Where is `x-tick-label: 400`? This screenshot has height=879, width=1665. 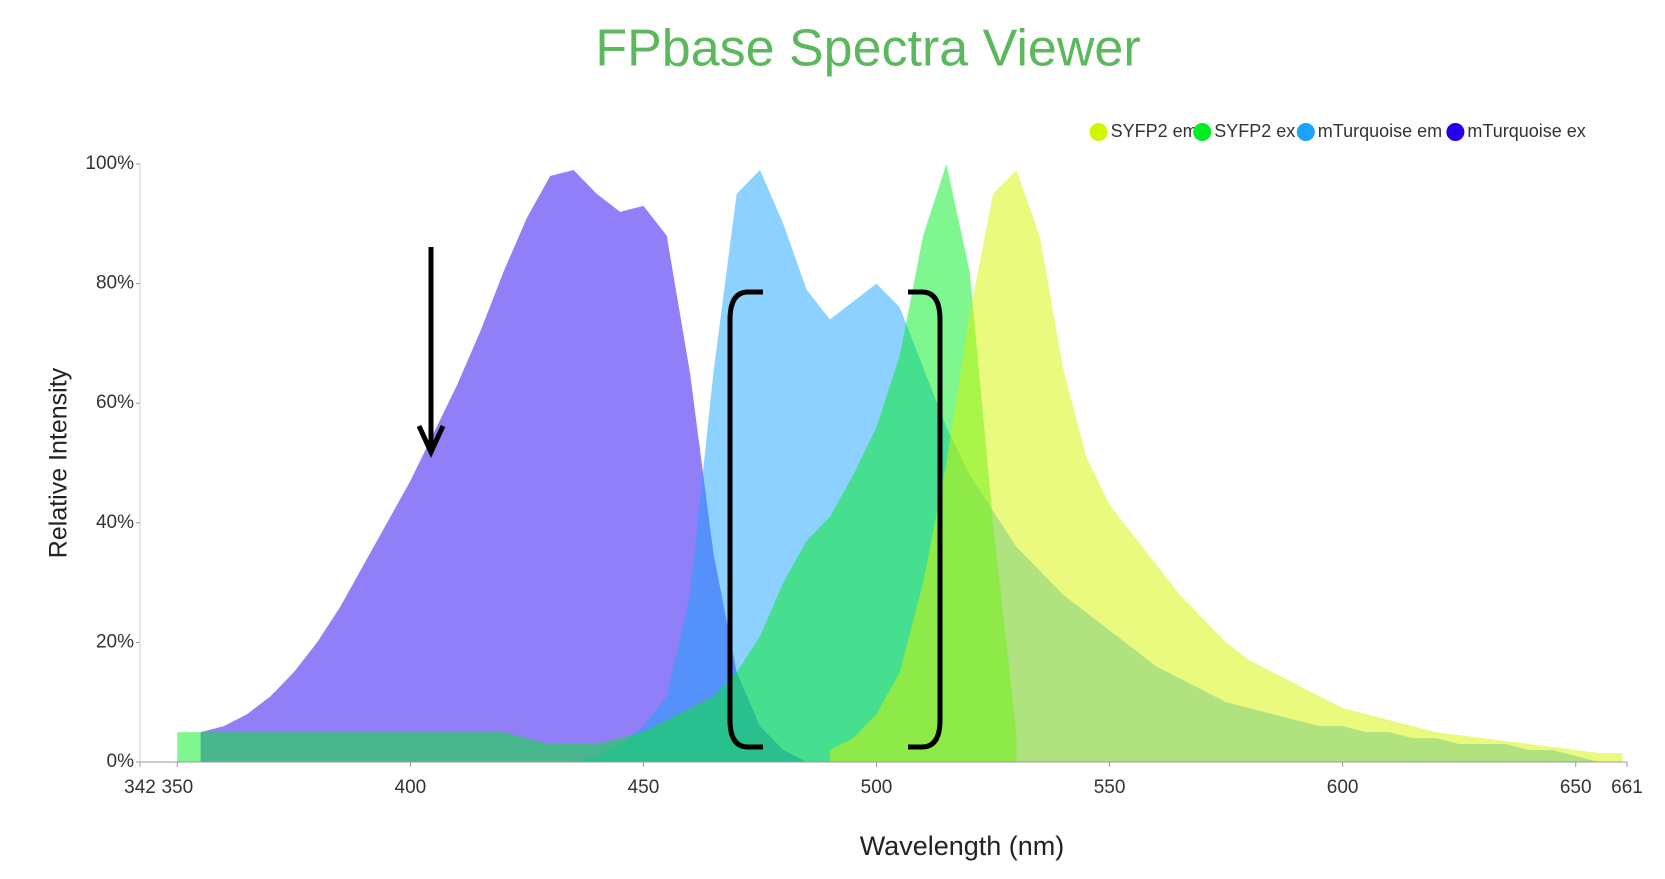
x-tick-label: 400 is located at coordinates (411, 787).